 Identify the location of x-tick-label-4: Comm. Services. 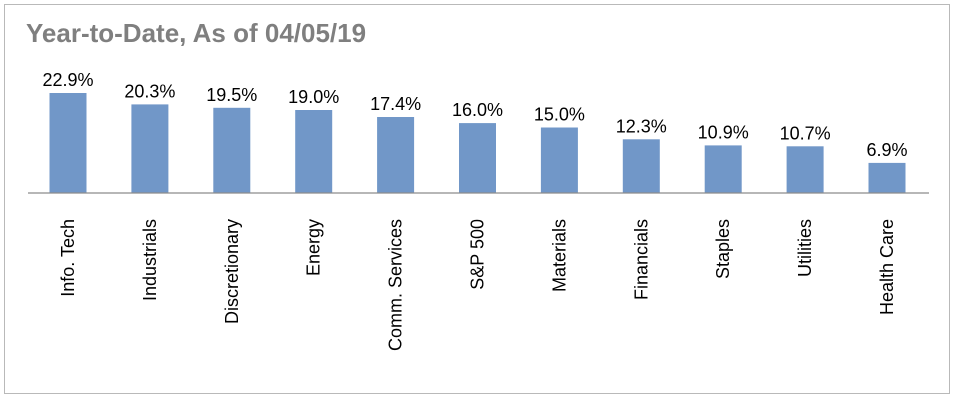
(396, 285).